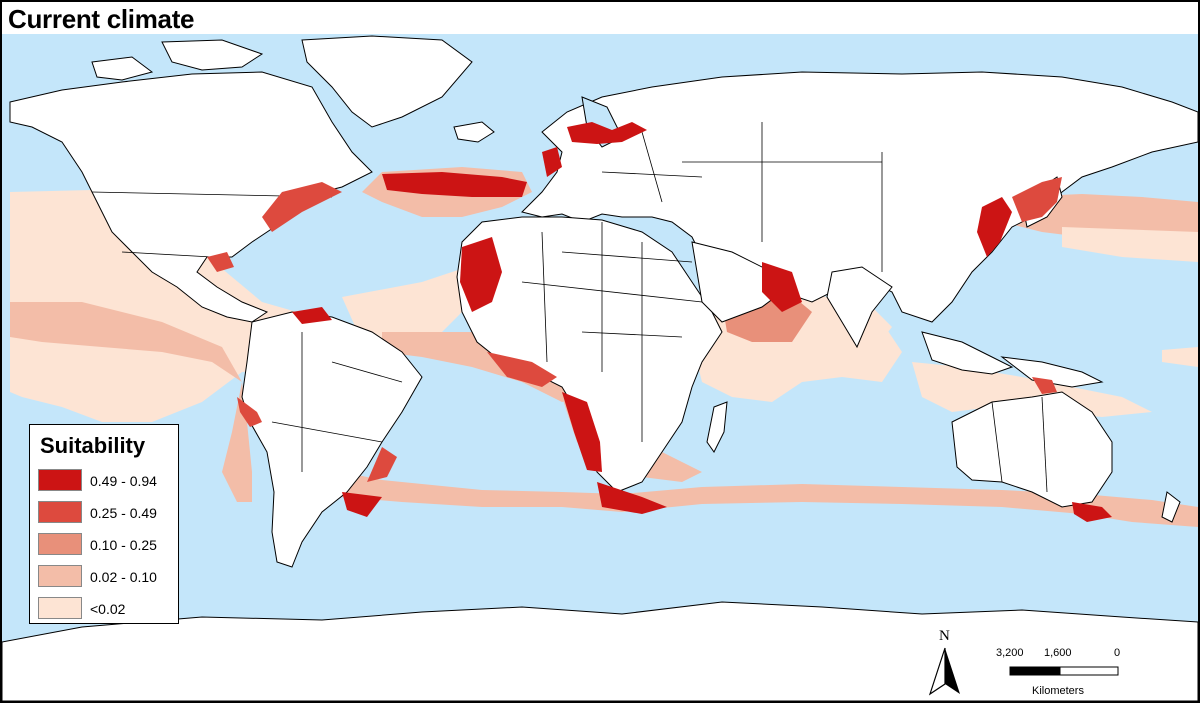 This screenshot has height=703, width=1200. I want to click on legend-item: 0.10 - 0.25, so click(108, 545).